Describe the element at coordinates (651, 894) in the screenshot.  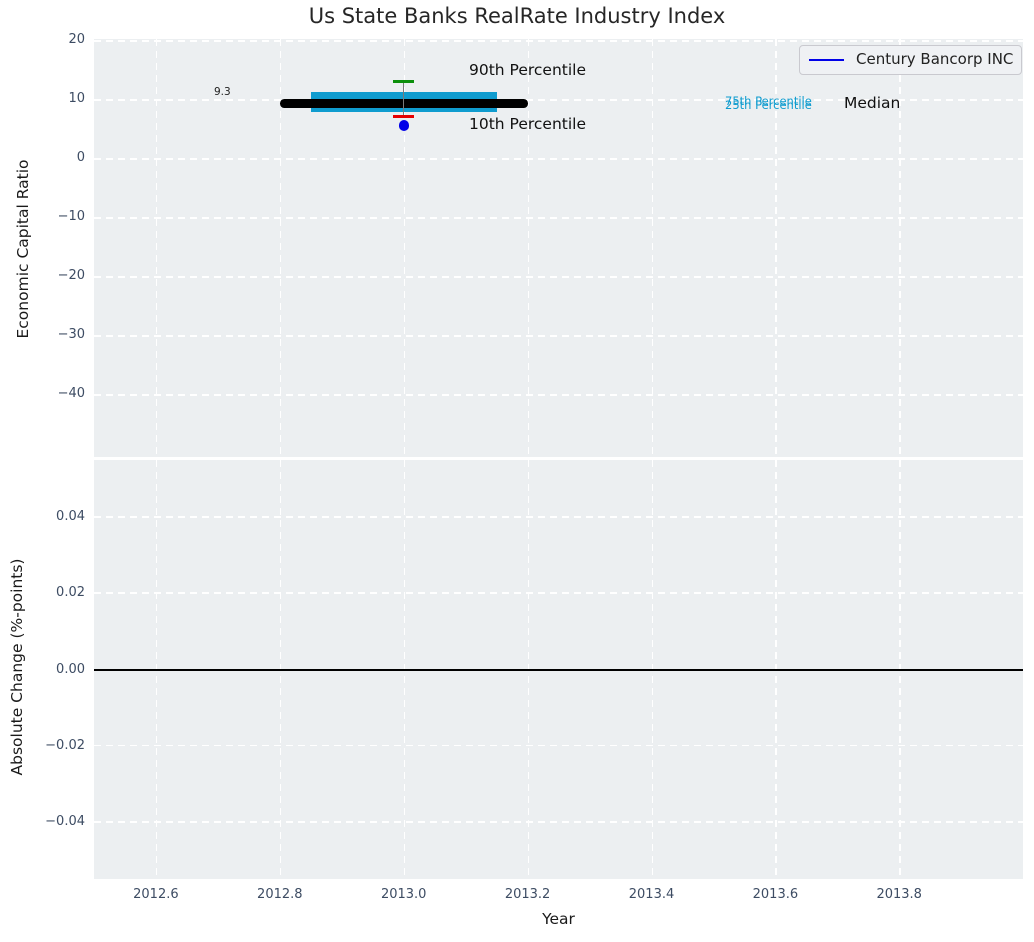
I see `xtick-label: 2013.4` at that location.